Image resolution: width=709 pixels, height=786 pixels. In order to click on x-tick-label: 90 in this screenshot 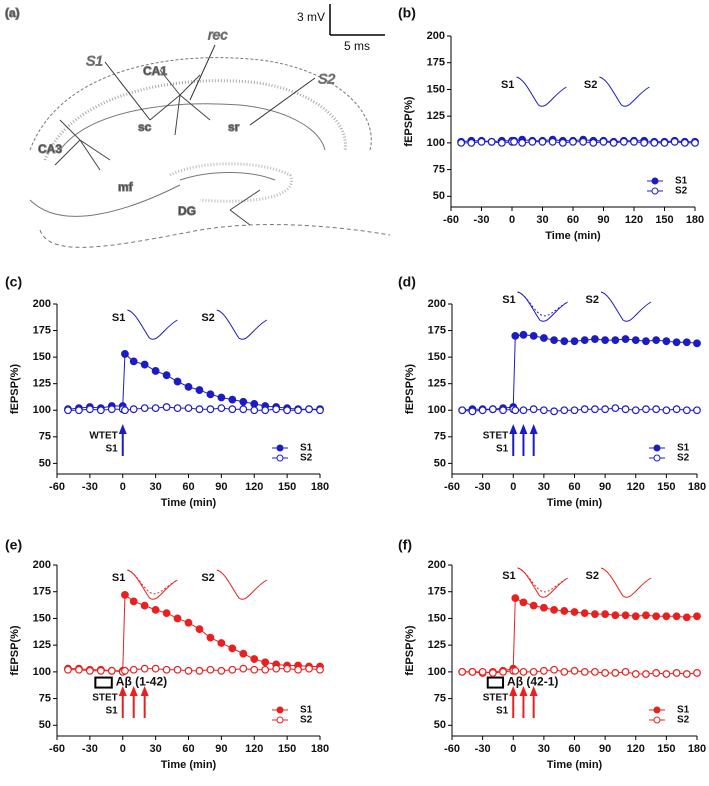, I will do `click(221, 749)`.